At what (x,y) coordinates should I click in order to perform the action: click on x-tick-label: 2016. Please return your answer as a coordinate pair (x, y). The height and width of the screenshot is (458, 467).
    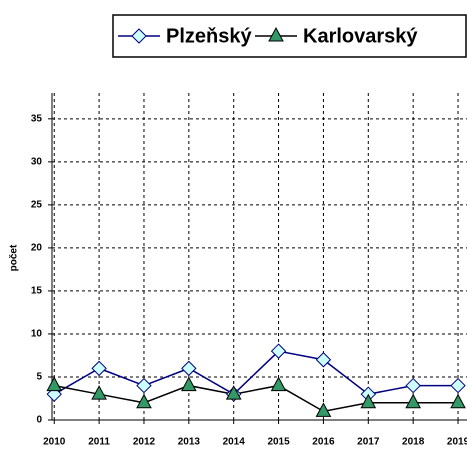
    Looking at the image, I should click on (323, 442).